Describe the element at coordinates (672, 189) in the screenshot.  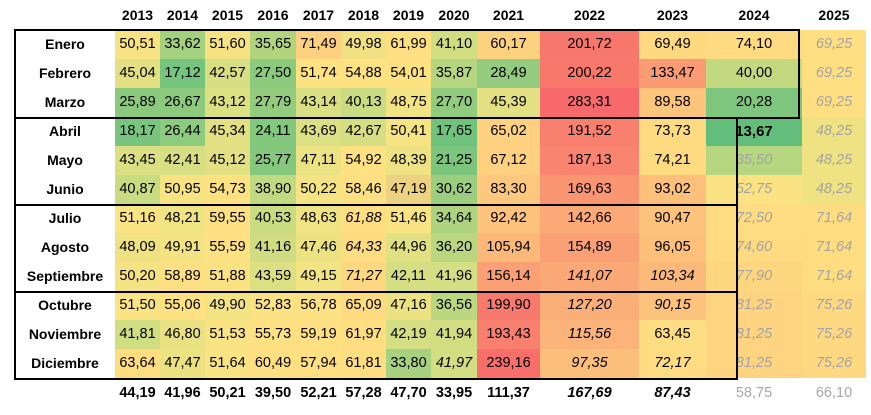
I see `table-cell: 93,02` at that location.